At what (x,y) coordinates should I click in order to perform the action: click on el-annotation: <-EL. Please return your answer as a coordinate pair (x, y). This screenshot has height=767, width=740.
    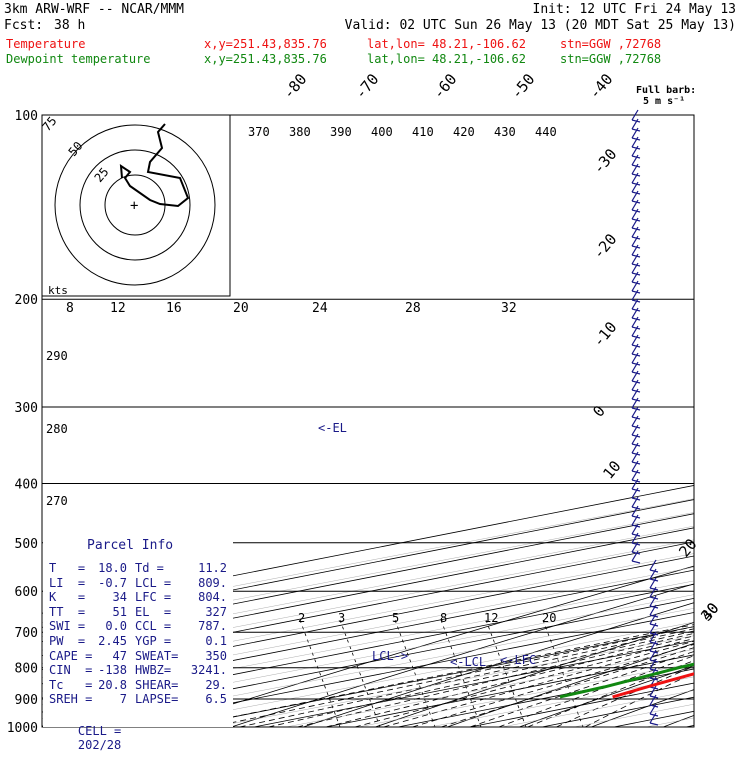
    Looking at the image, I should click on (332, 428).